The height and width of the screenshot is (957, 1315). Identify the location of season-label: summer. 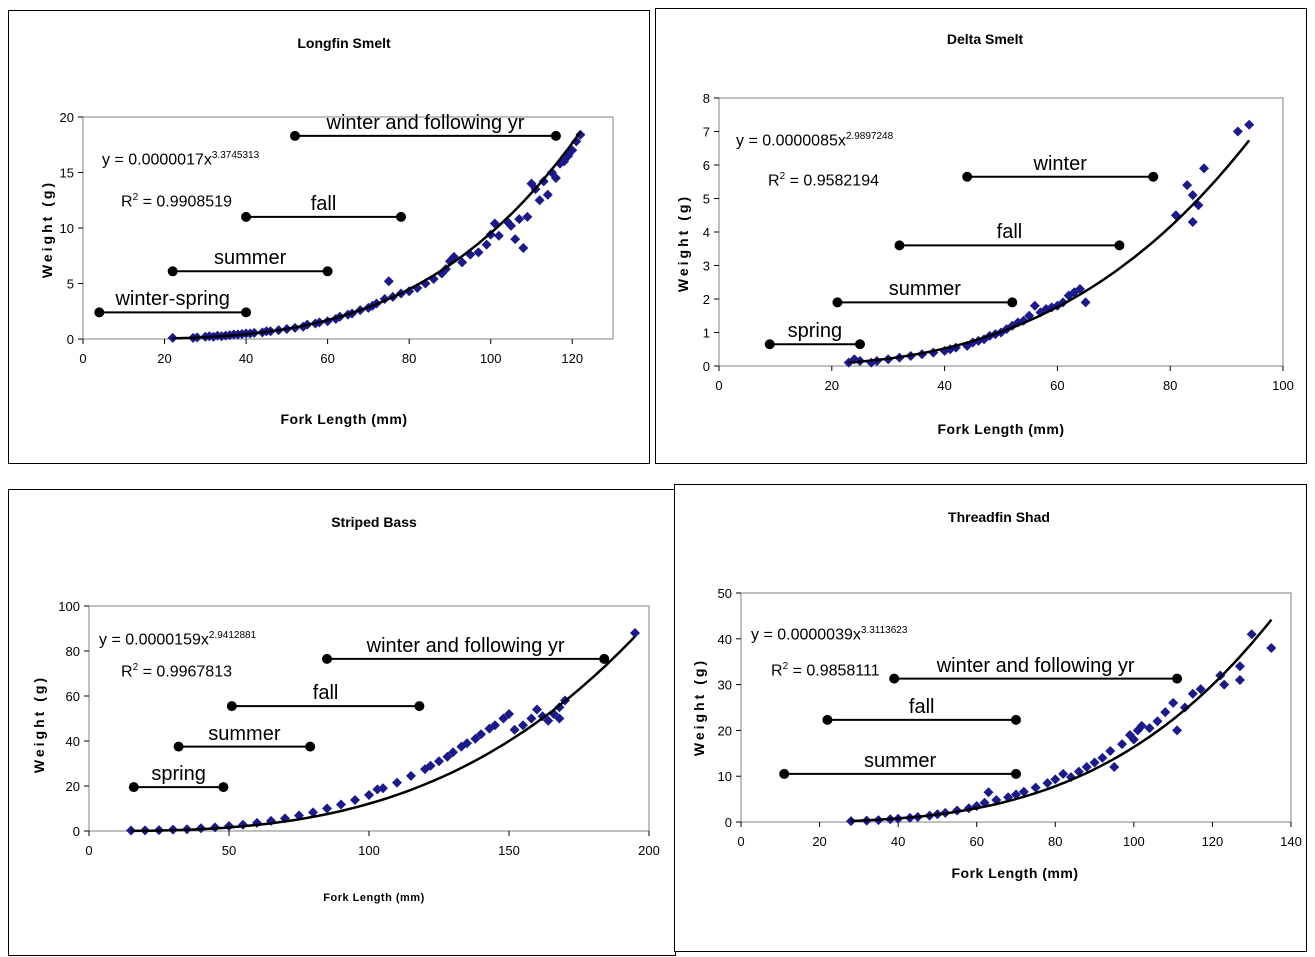
(900, 760).